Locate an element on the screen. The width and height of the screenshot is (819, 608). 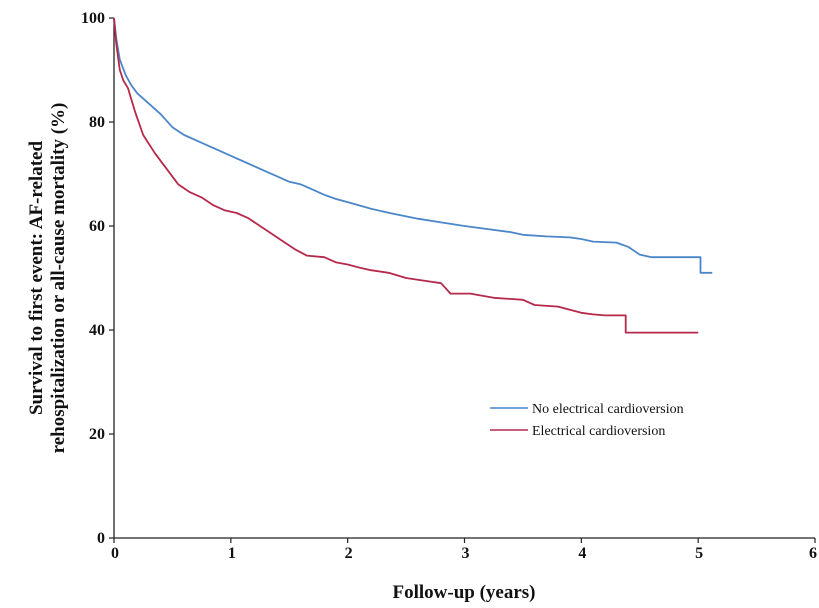
x-tick-label: 0 is located at coordinates (115, 553).